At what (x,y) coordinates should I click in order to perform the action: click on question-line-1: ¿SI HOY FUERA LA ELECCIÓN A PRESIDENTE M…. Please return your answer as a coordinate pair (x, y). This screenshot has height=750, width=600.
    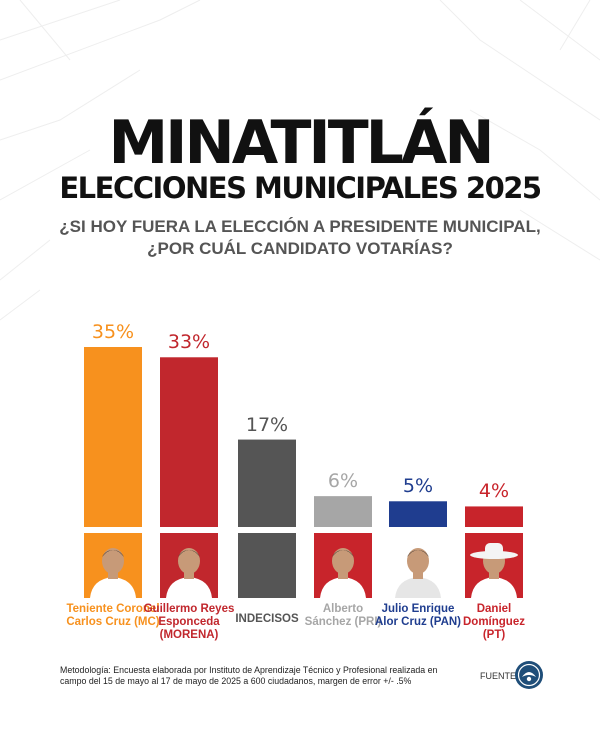
    Looking at the image, I should click on (300, 226).